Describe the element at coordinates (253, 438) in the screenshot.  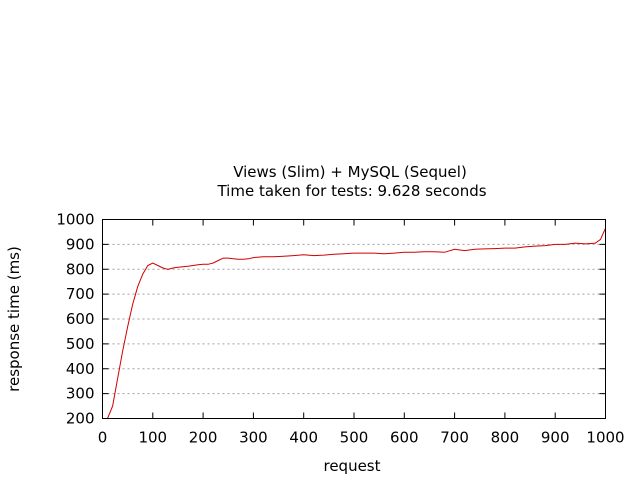
I see `x-tick-label: 300` at that location.